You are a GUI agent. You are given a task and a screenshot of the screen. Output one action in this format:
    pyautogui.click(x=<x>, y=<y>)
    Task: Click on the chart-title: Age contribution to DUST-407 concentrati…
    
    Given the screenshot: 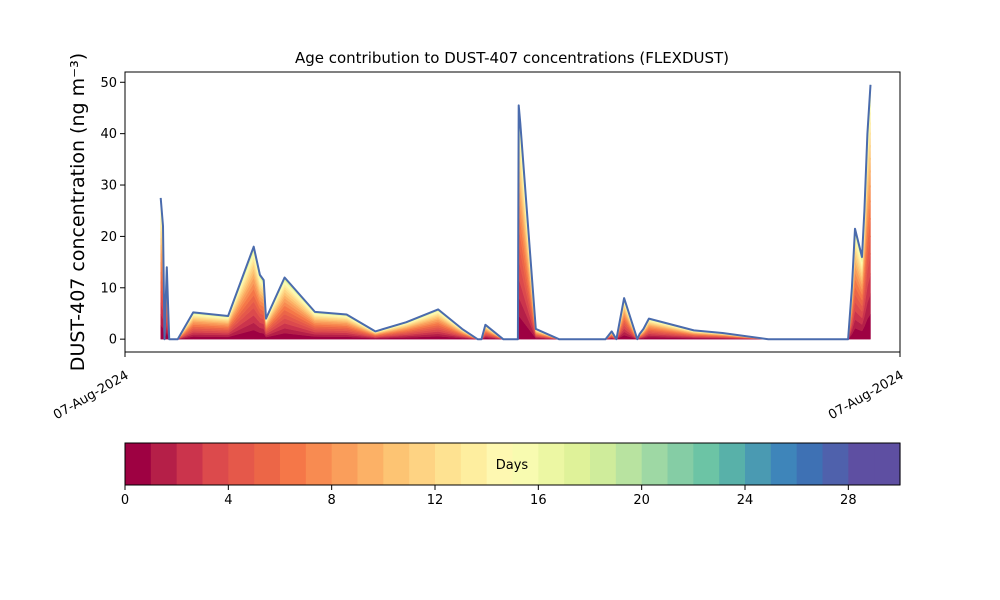 What is the action you would take?
    pyautogui.click(x=512, y=58)
    